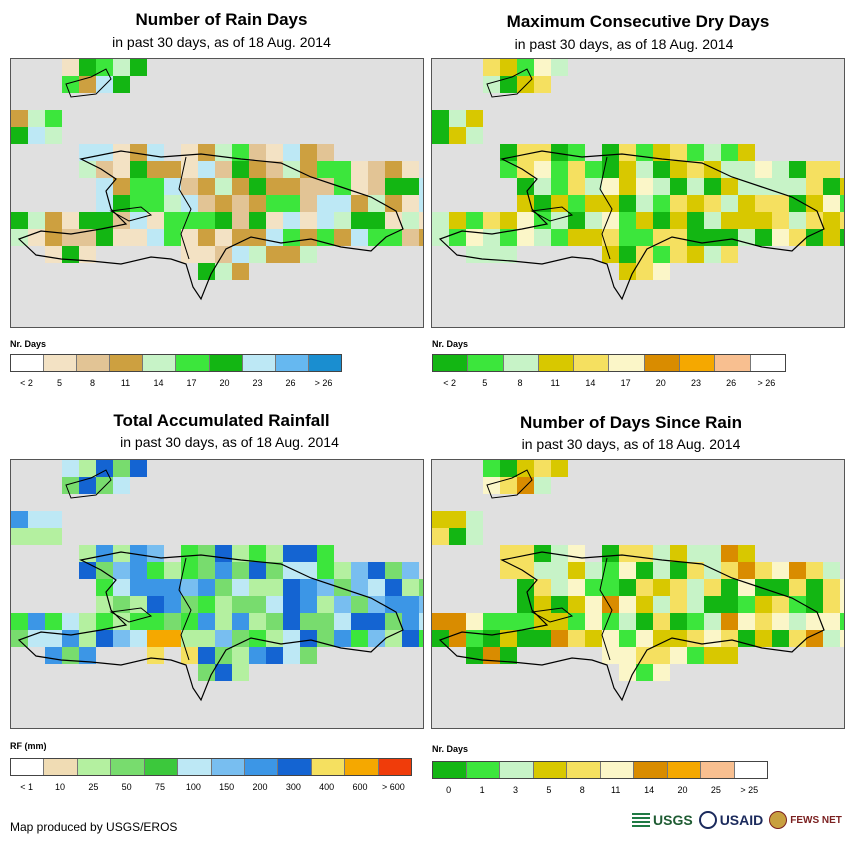  Describe the element at coordinates (221, 42) in the screenshot. I see `panel-subtitle: in past 30 days, as of 18 Aug. 2014` at that location.